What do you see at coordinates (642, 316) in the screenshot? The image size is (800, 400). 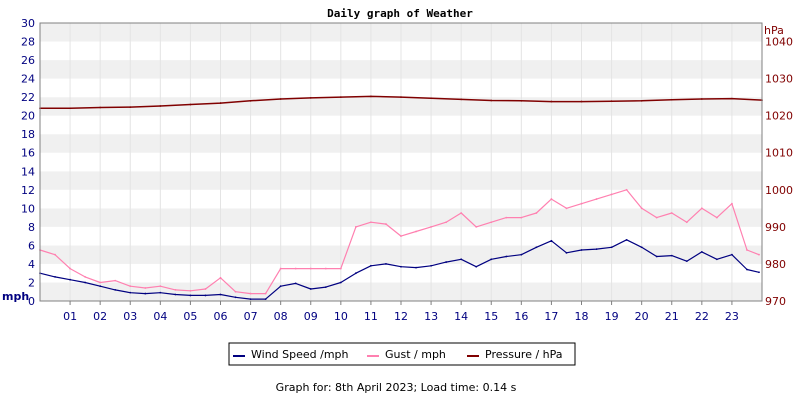 I see `x-tick-label: 20` at bounding box center [642, 316].